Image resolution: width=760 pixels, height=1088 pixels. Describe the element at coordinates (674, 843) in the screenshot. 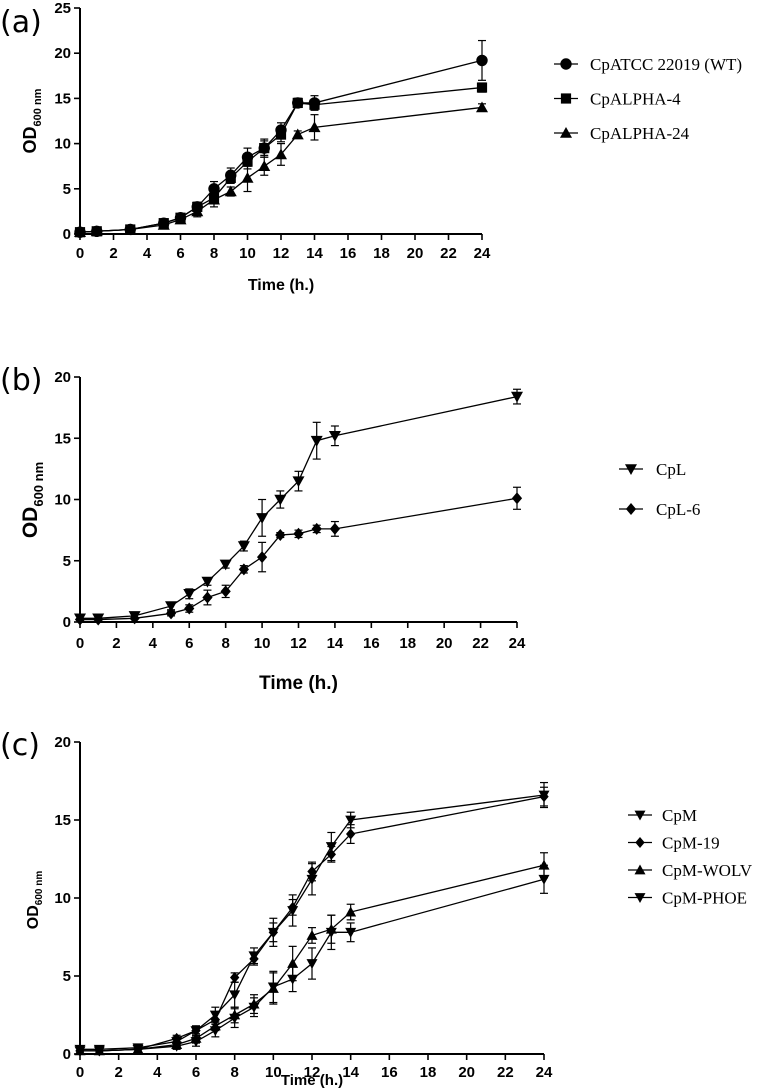

I see `legend-entry: CpM-19` at that location.